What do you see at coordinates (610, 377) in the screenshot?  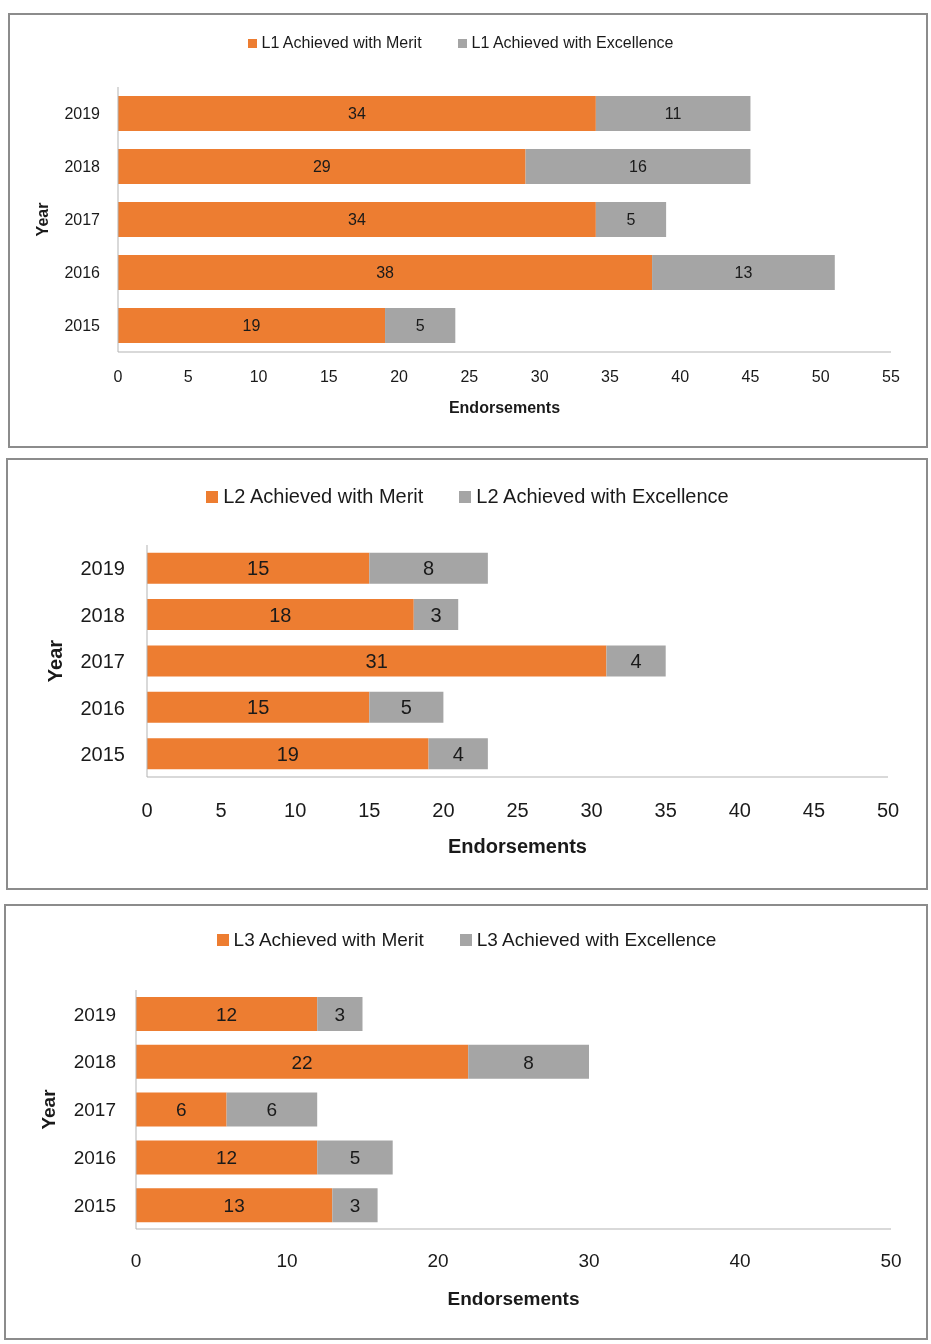 I see `x-tick-label: 35` at bounding box center [610, 377].